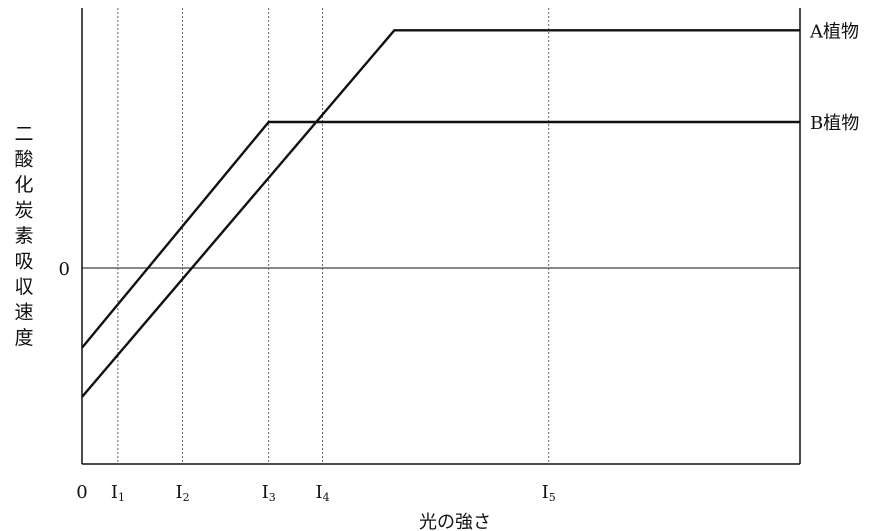  What do you see at coordinates (834, 77) in the screenshot?
I see `series-labels: A植物 B植物` at bounding box center [834, 77].